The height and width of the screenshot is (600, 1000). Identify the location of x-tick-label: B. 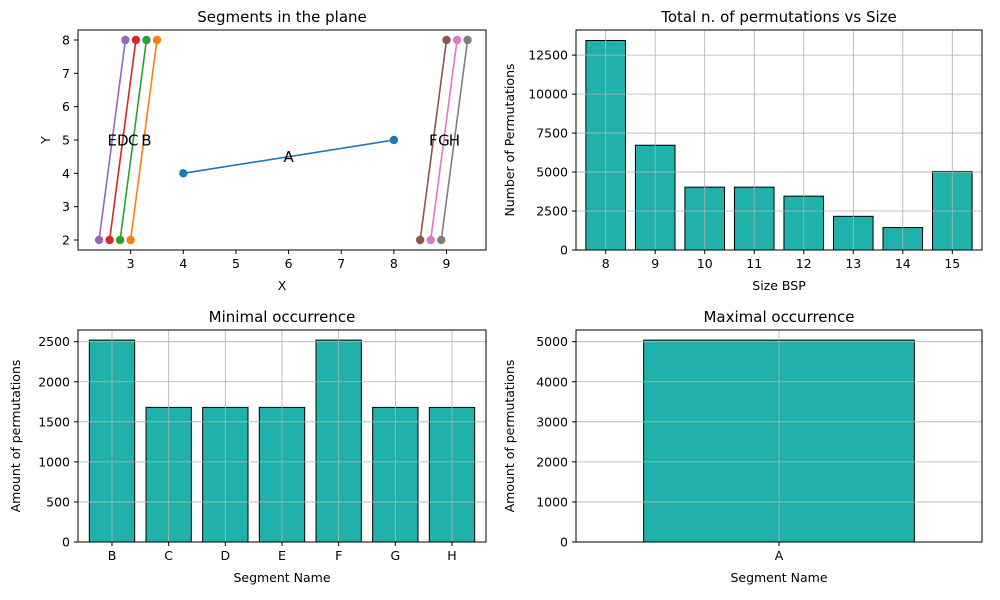
(112, 555).